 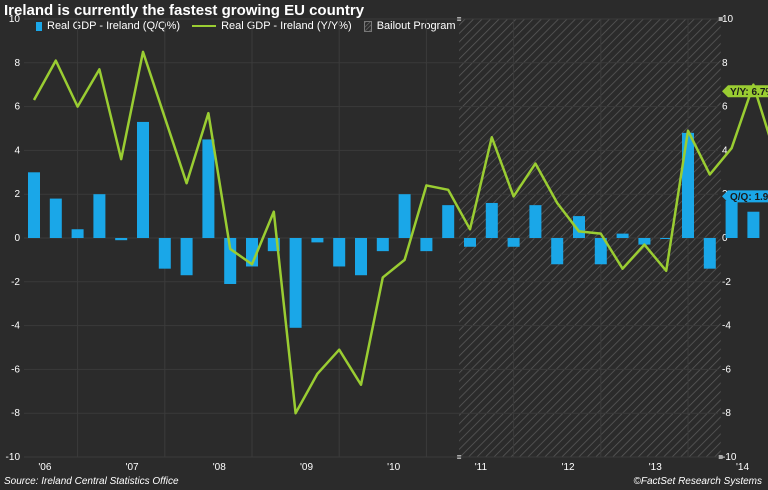 I want to click on legend-label-yy: Real GDP - Ireland (Y/Y%), so click(x=286, y=26).